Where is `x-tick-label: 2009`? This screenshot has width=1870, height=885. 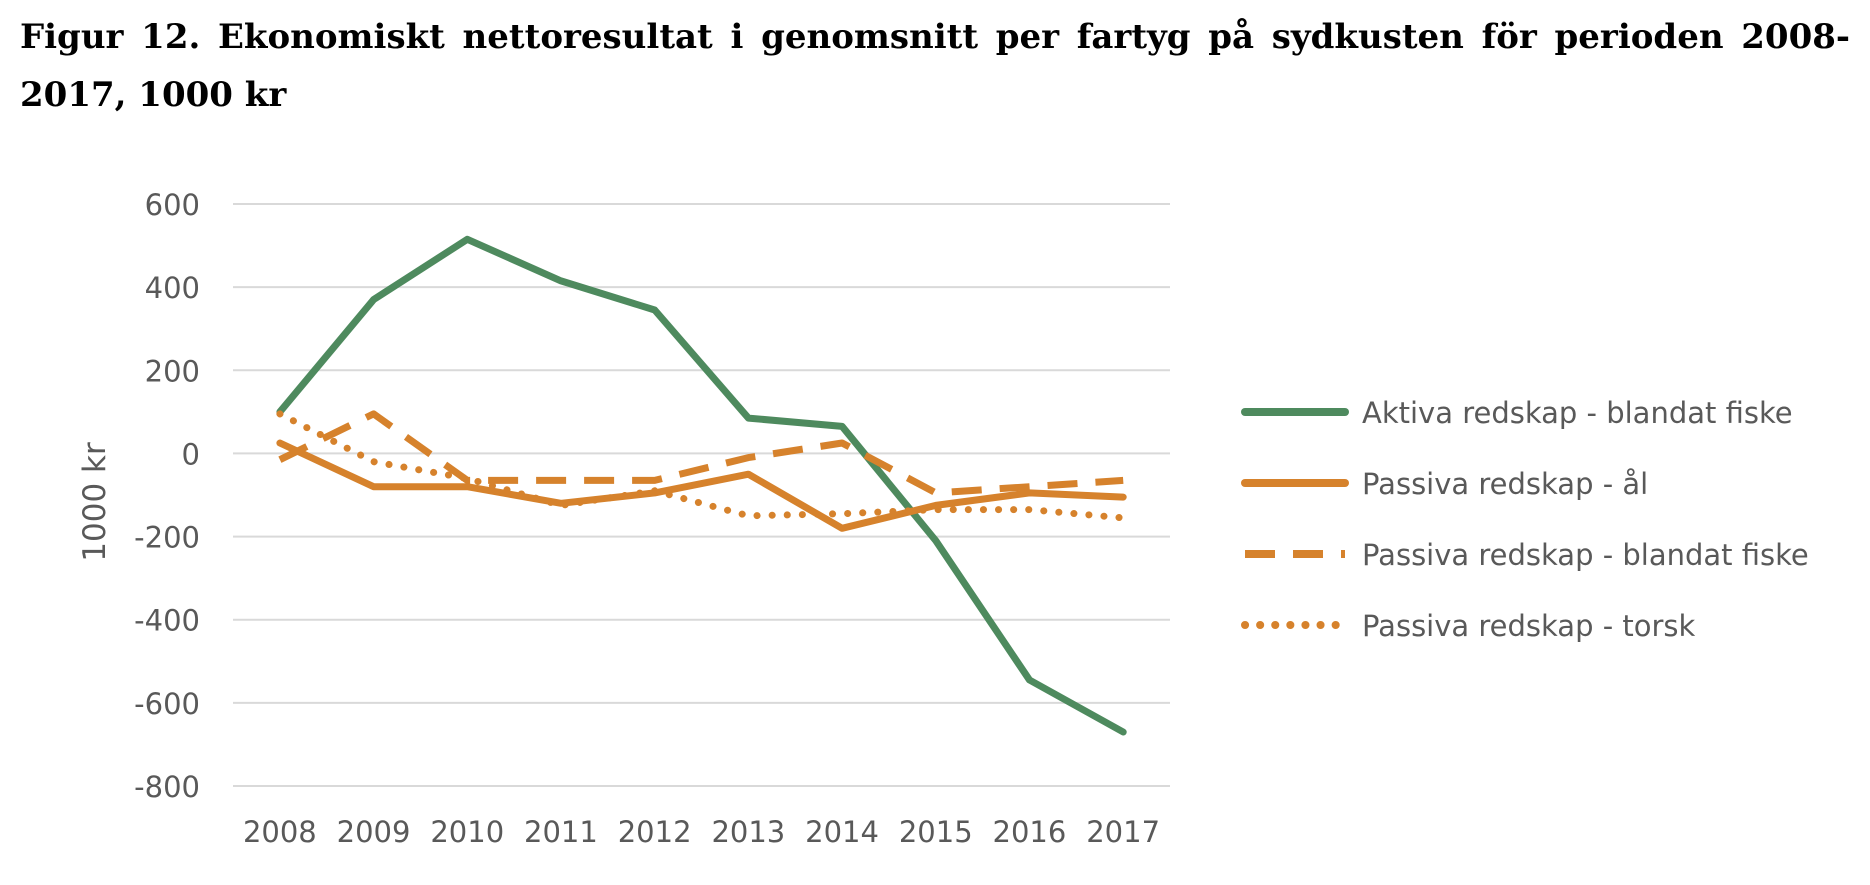 x-tick-label: 2009 is located at coordinates (374, 832).